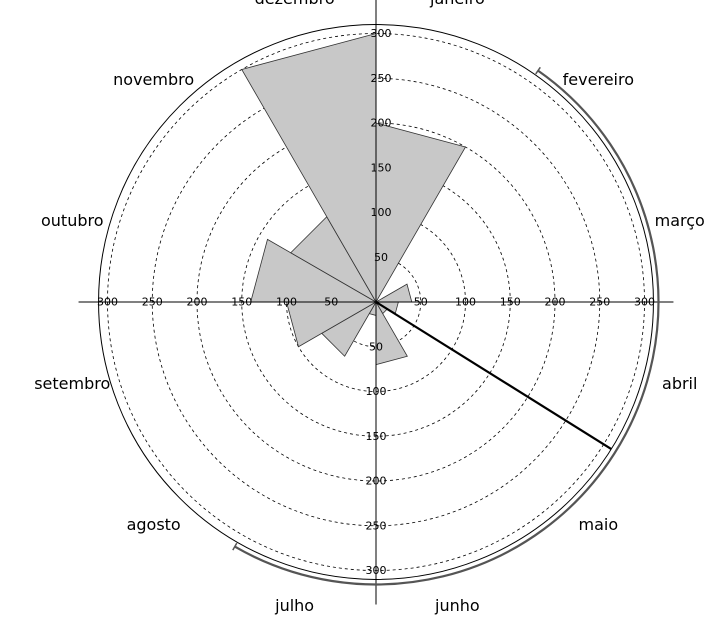 This screenshot has height=619, width=718. Describe the element at coordinates (153, 79) in the screenshot. I see `month-label: novembro` at that location.